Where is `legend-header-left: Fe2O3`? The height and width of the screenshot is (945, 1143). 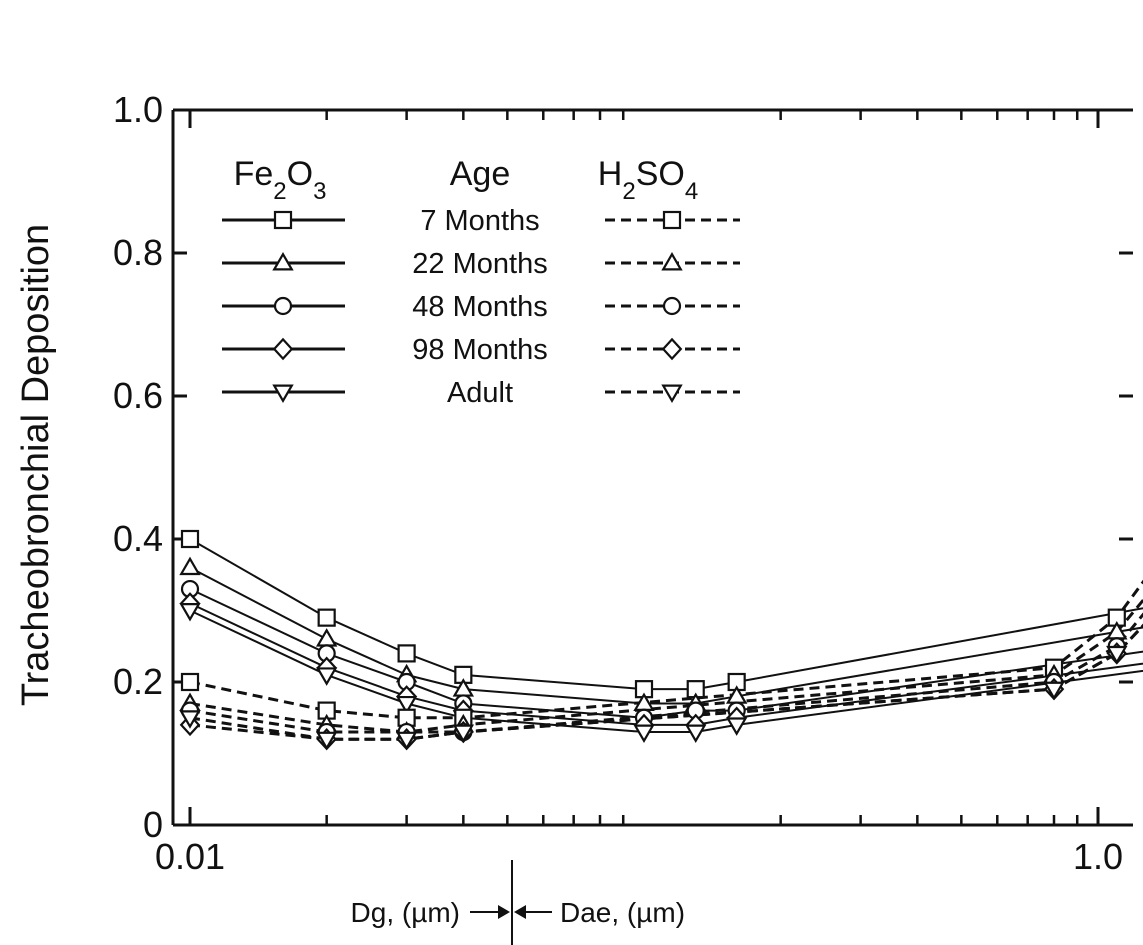 legend-header-left: Fe2O3 is located at coordinates (280, 180).